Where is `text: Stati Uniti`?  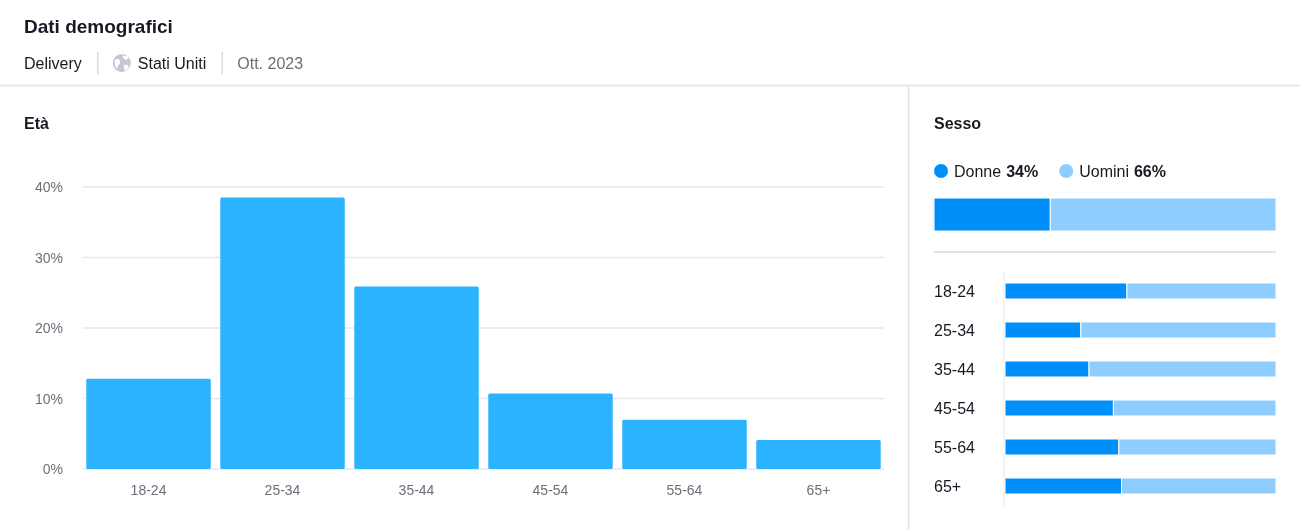
text: Stati Uniti is located at coordinates (172, 63).